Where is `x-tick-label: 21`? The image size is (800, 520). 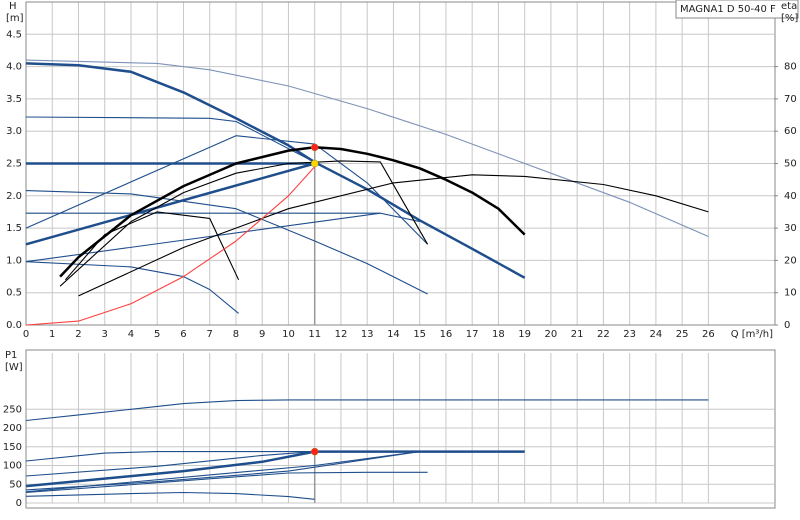 x-tick-label: 21 is located at coordinates (577, 334).